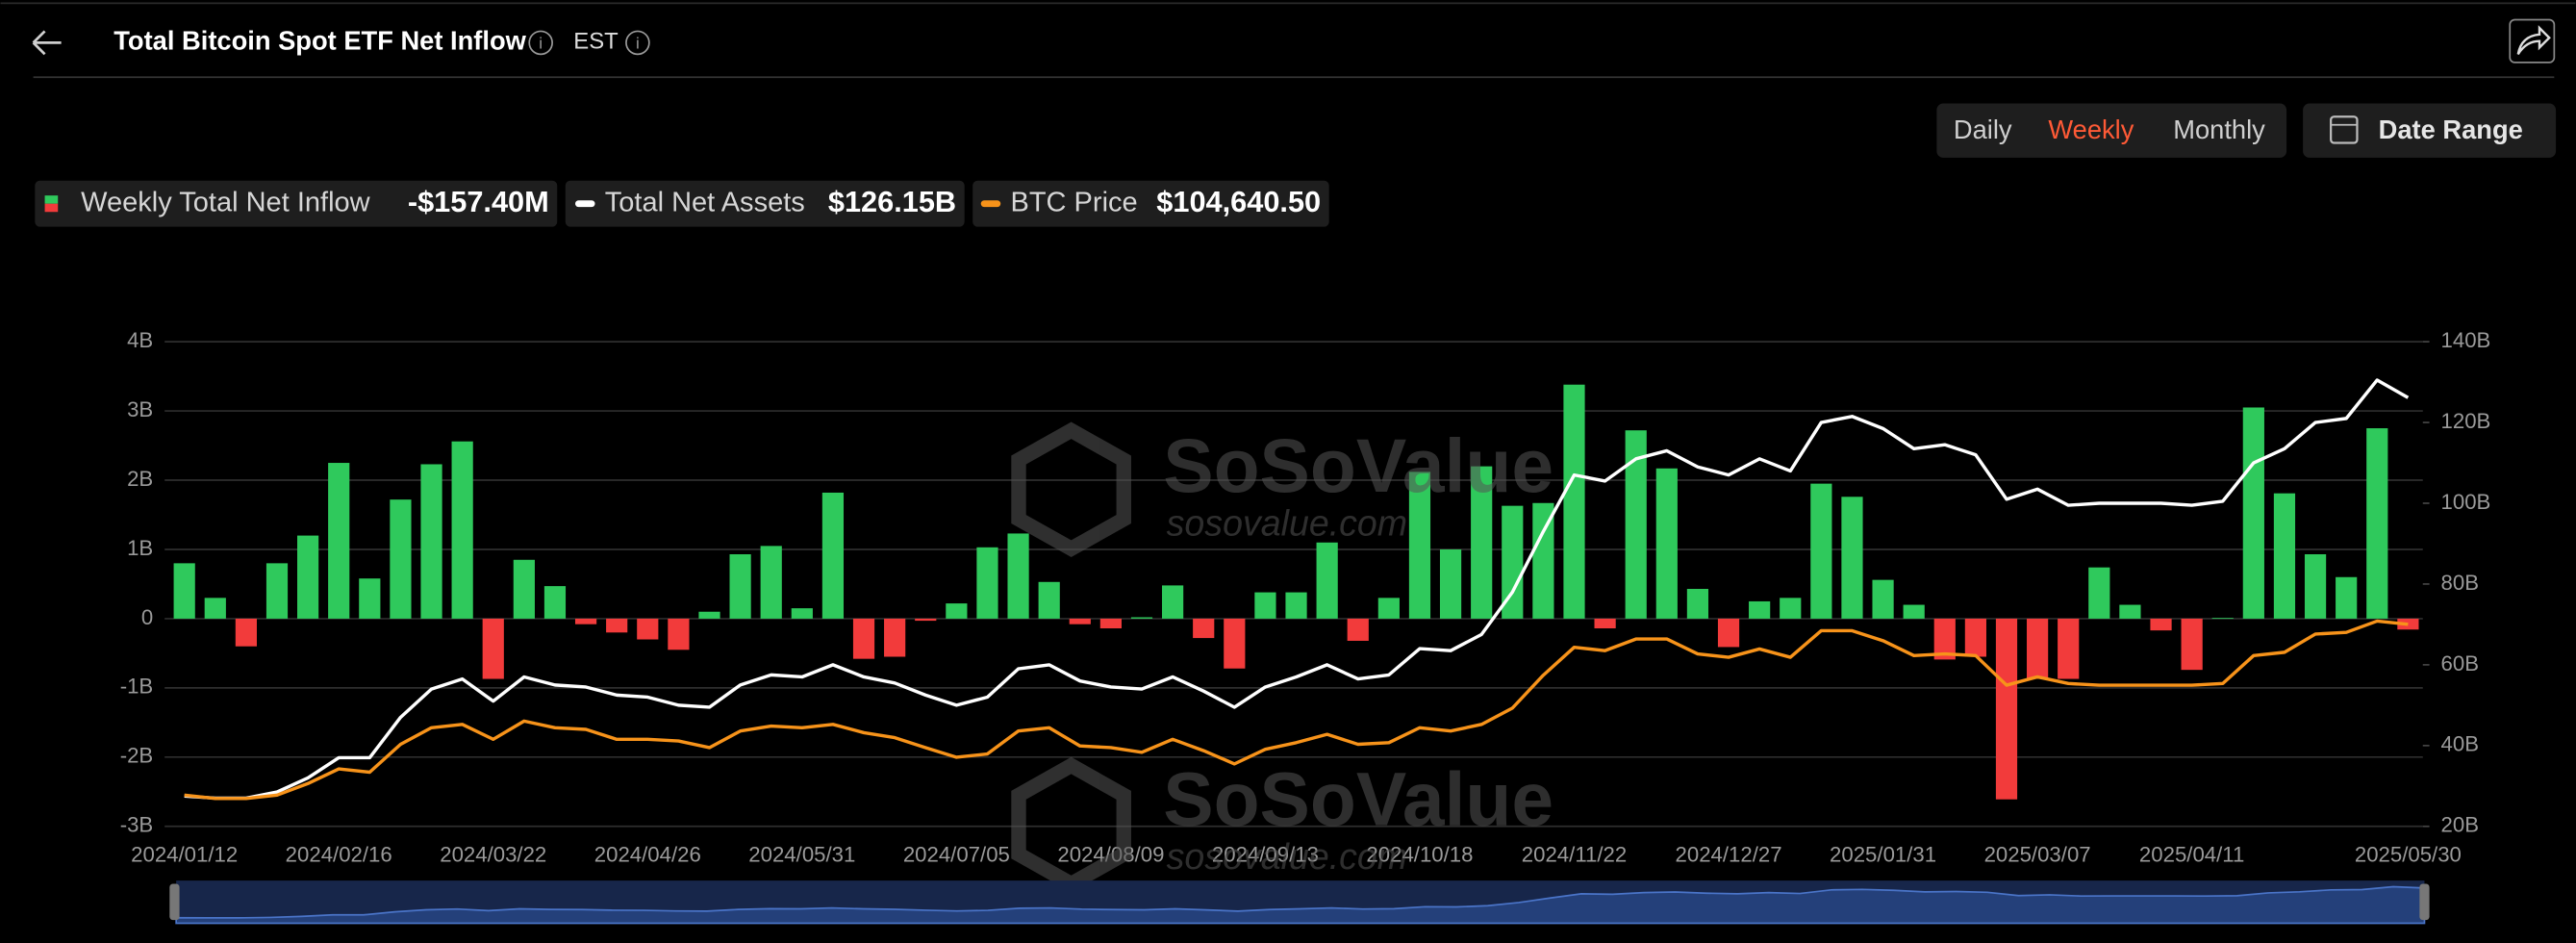 The image size is (2576, 943). I want to click on page-title: Total Bitcoin Spot ETF Net Inflow, so click(320, 41).